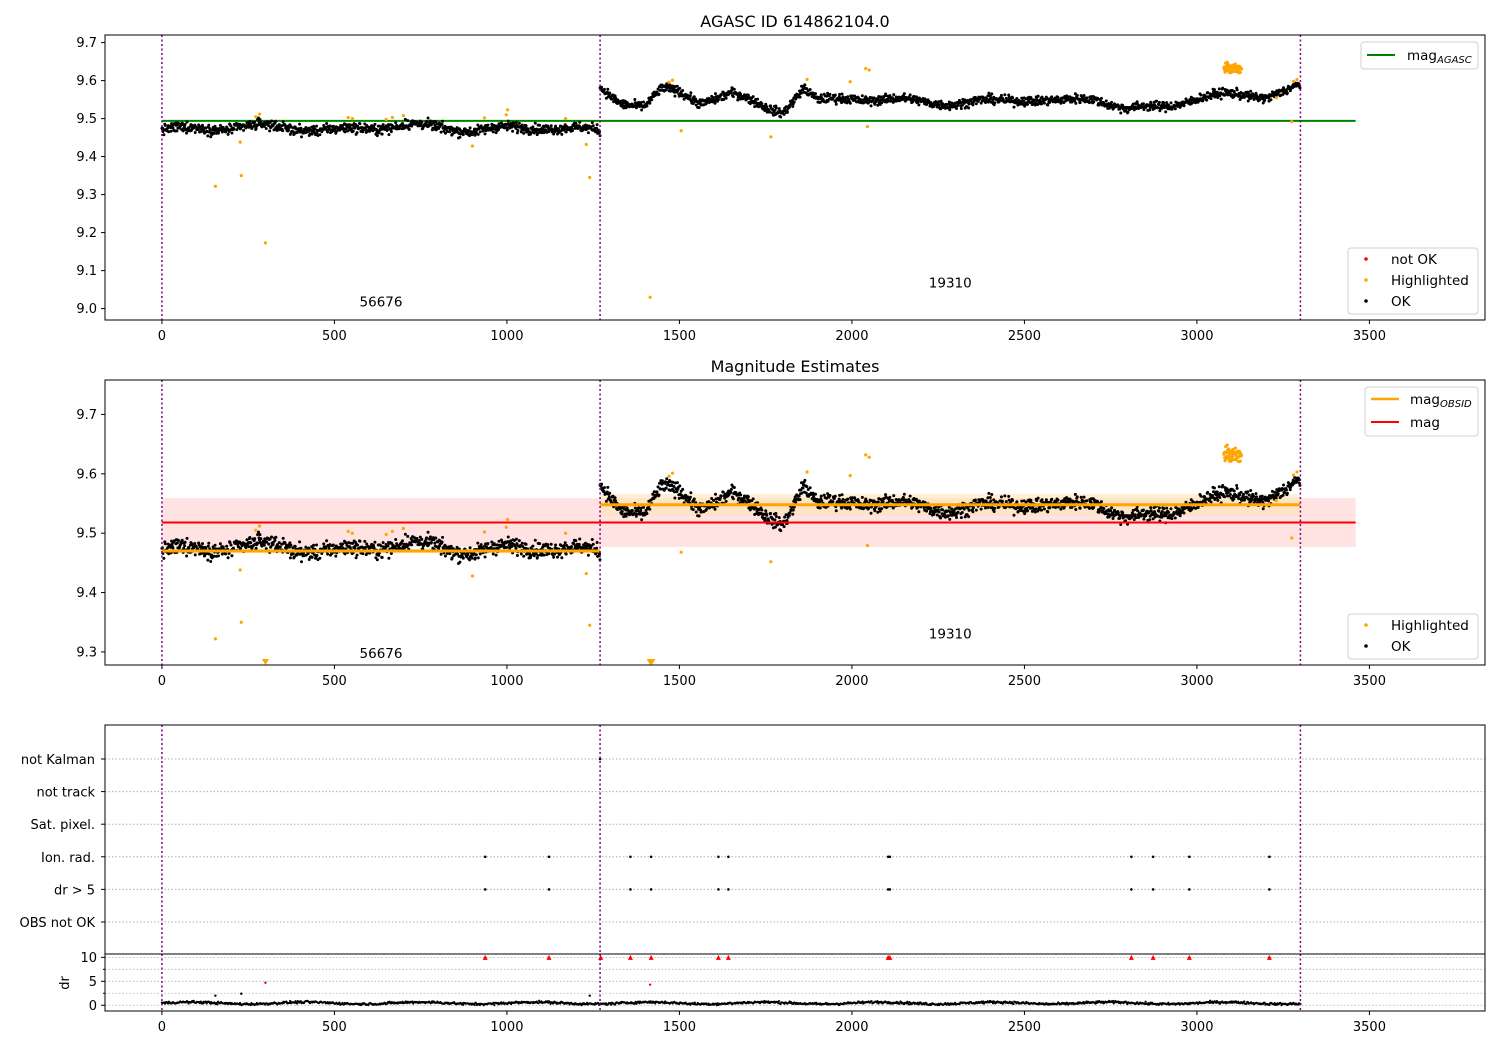  What do you see at coordinates (1024, 336) in the screenshot?
I see `top-x-tick-label: 2500` at bounding box center [1024, 336].